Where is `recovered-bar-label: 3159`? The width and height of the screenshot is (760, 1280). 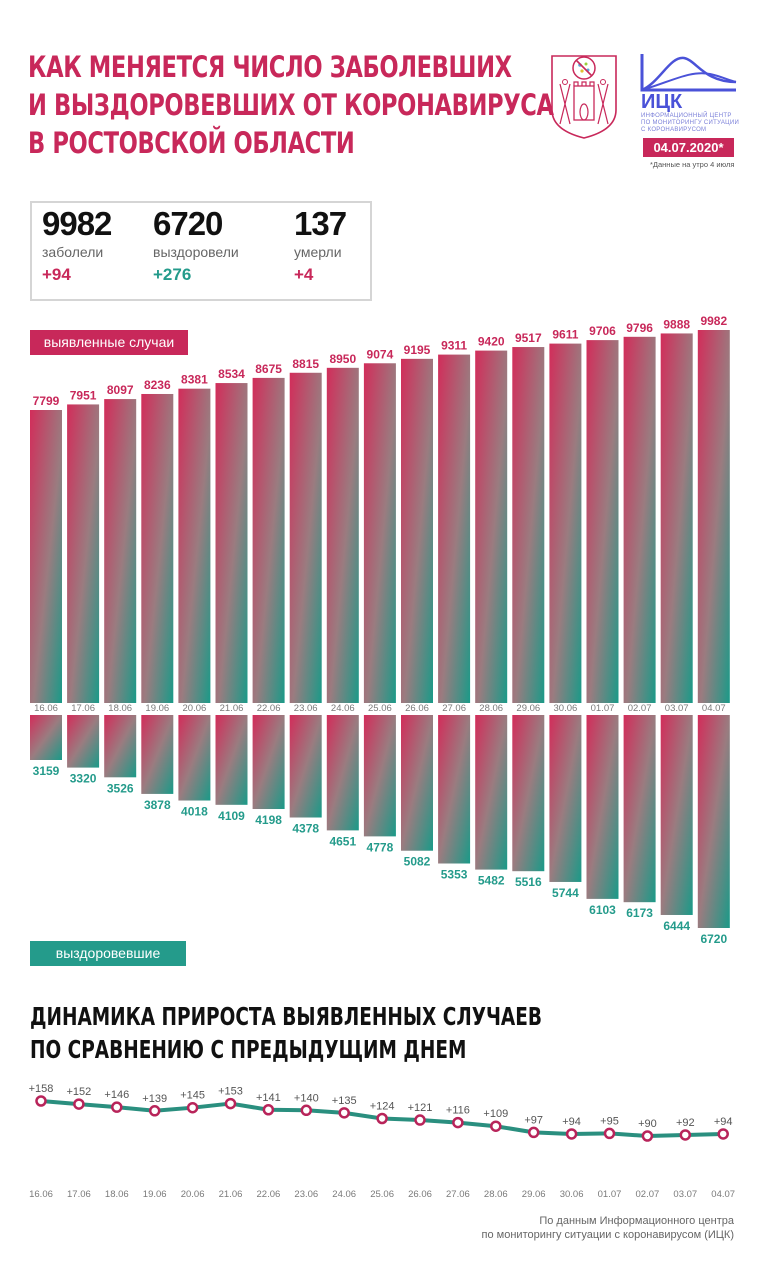
recovered-bar-label: 3159 is located at coordinates (46, 771).